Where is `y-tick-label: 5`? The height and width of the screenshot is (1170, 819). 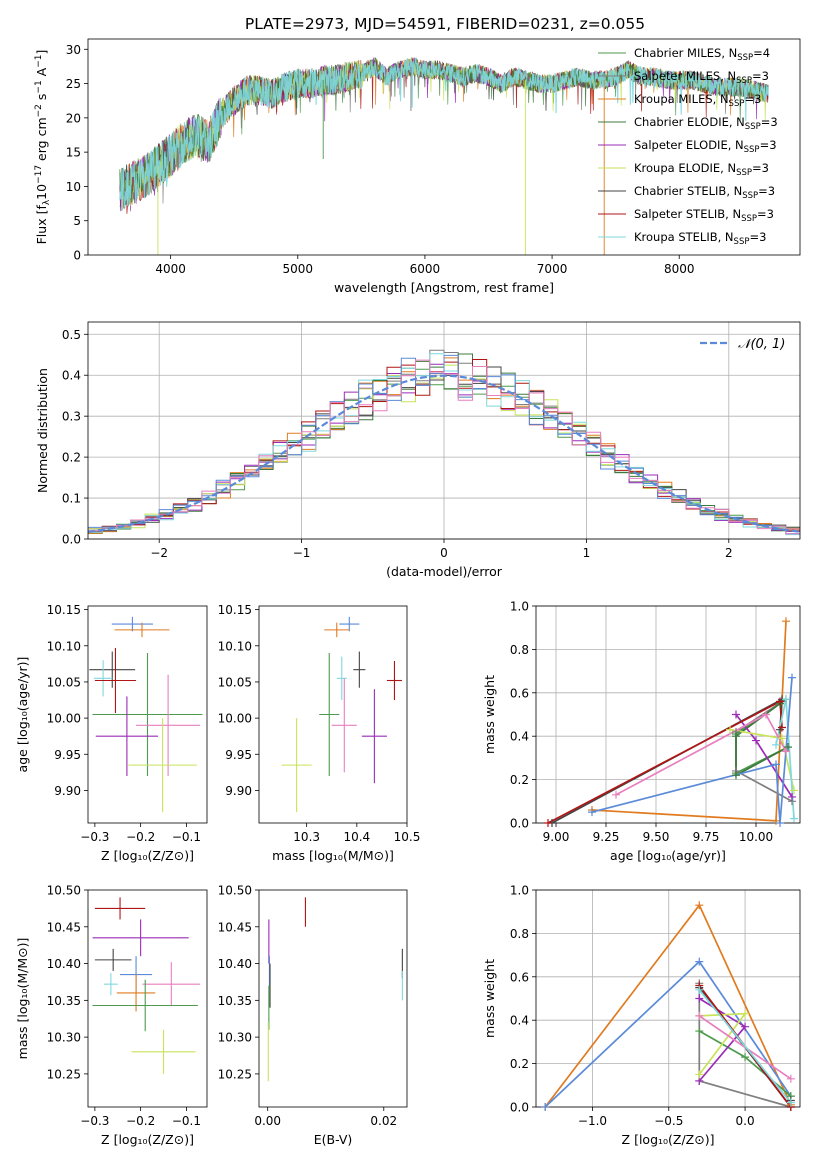 y-tick-label: 5 is located at coordinates (77, 221).